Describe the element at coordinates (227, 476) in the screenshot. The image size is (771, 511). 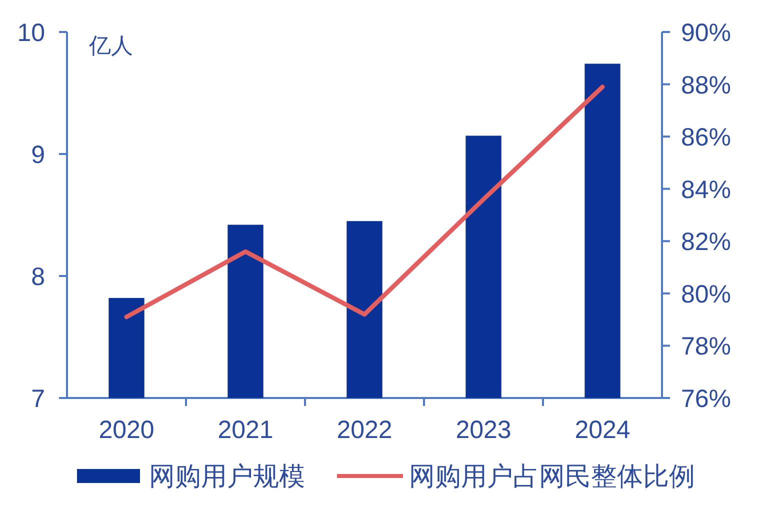
I see `legend-label: 网购用户规模` at that location.